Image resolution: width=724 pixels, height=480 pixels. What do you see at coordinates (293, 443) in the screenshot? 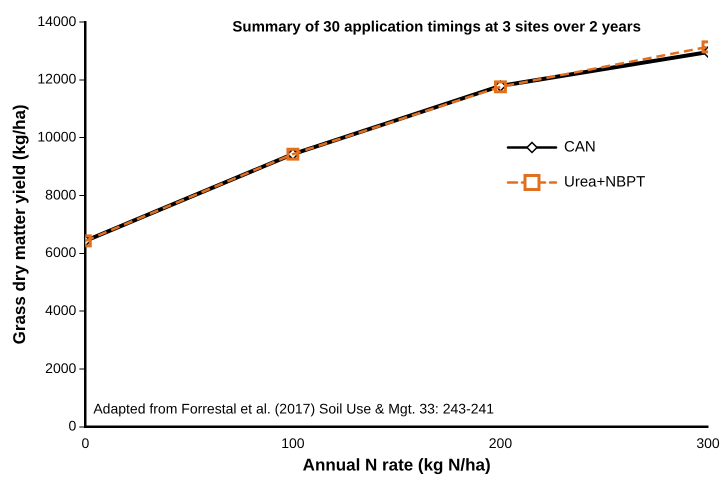
I see `x-tick-label: 100` at bounding box center [293, 443].